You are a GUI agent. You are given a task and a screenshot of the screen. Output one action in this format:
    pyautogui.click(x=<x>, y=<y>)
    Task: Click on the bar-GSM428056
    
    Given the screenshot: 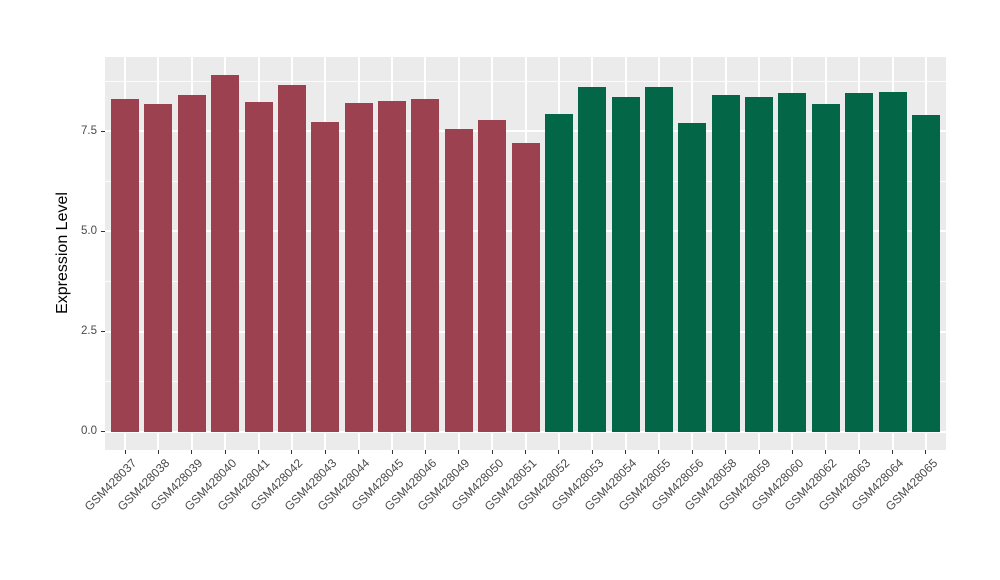 What is the action you would take?
    pyautogui.click(x=692, y=277)
    